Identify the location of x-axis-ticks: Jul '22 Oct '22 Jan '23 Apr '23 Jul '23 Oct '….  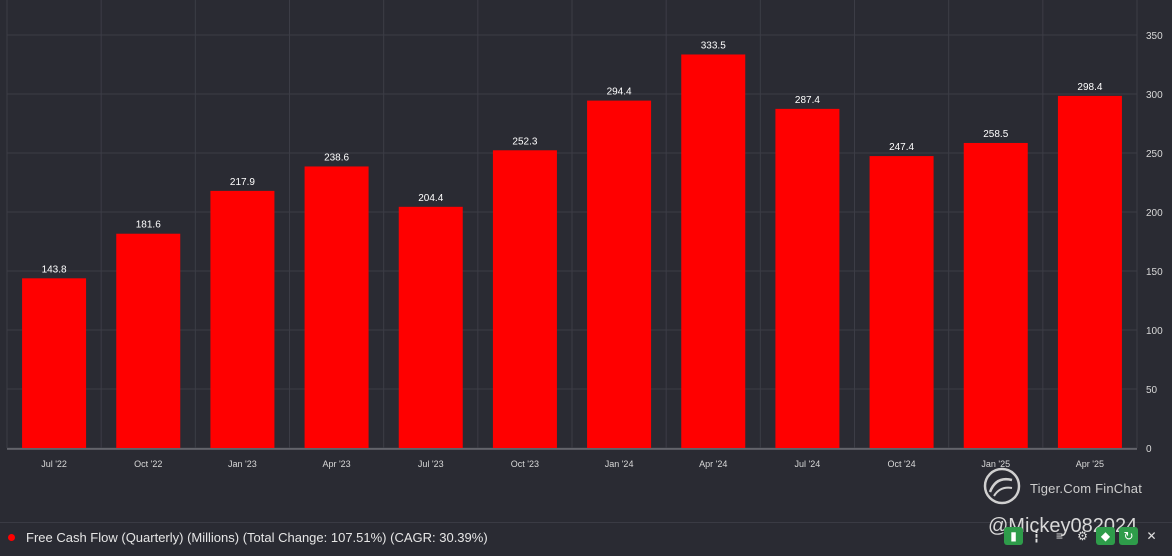
(572, 464).